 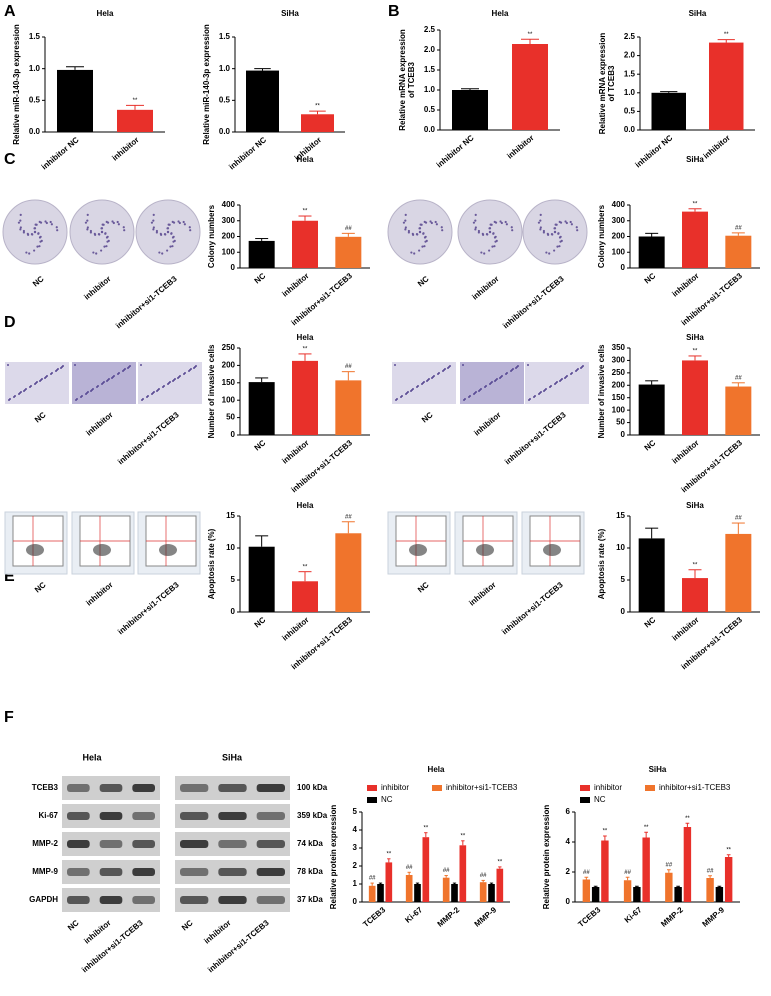 I want to click on x-tick-label: inhibitor NC, so click(x=60, y=153).